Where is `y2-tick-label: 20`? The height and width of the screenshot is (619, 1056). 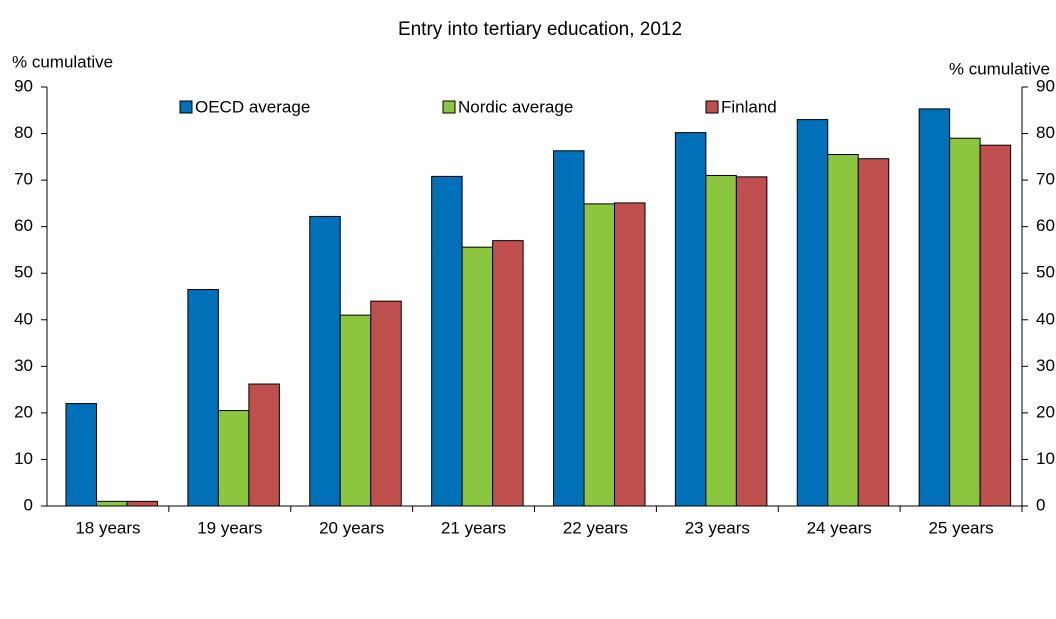
y2-tick-label: 20 is located at coordinates (1045, 411).